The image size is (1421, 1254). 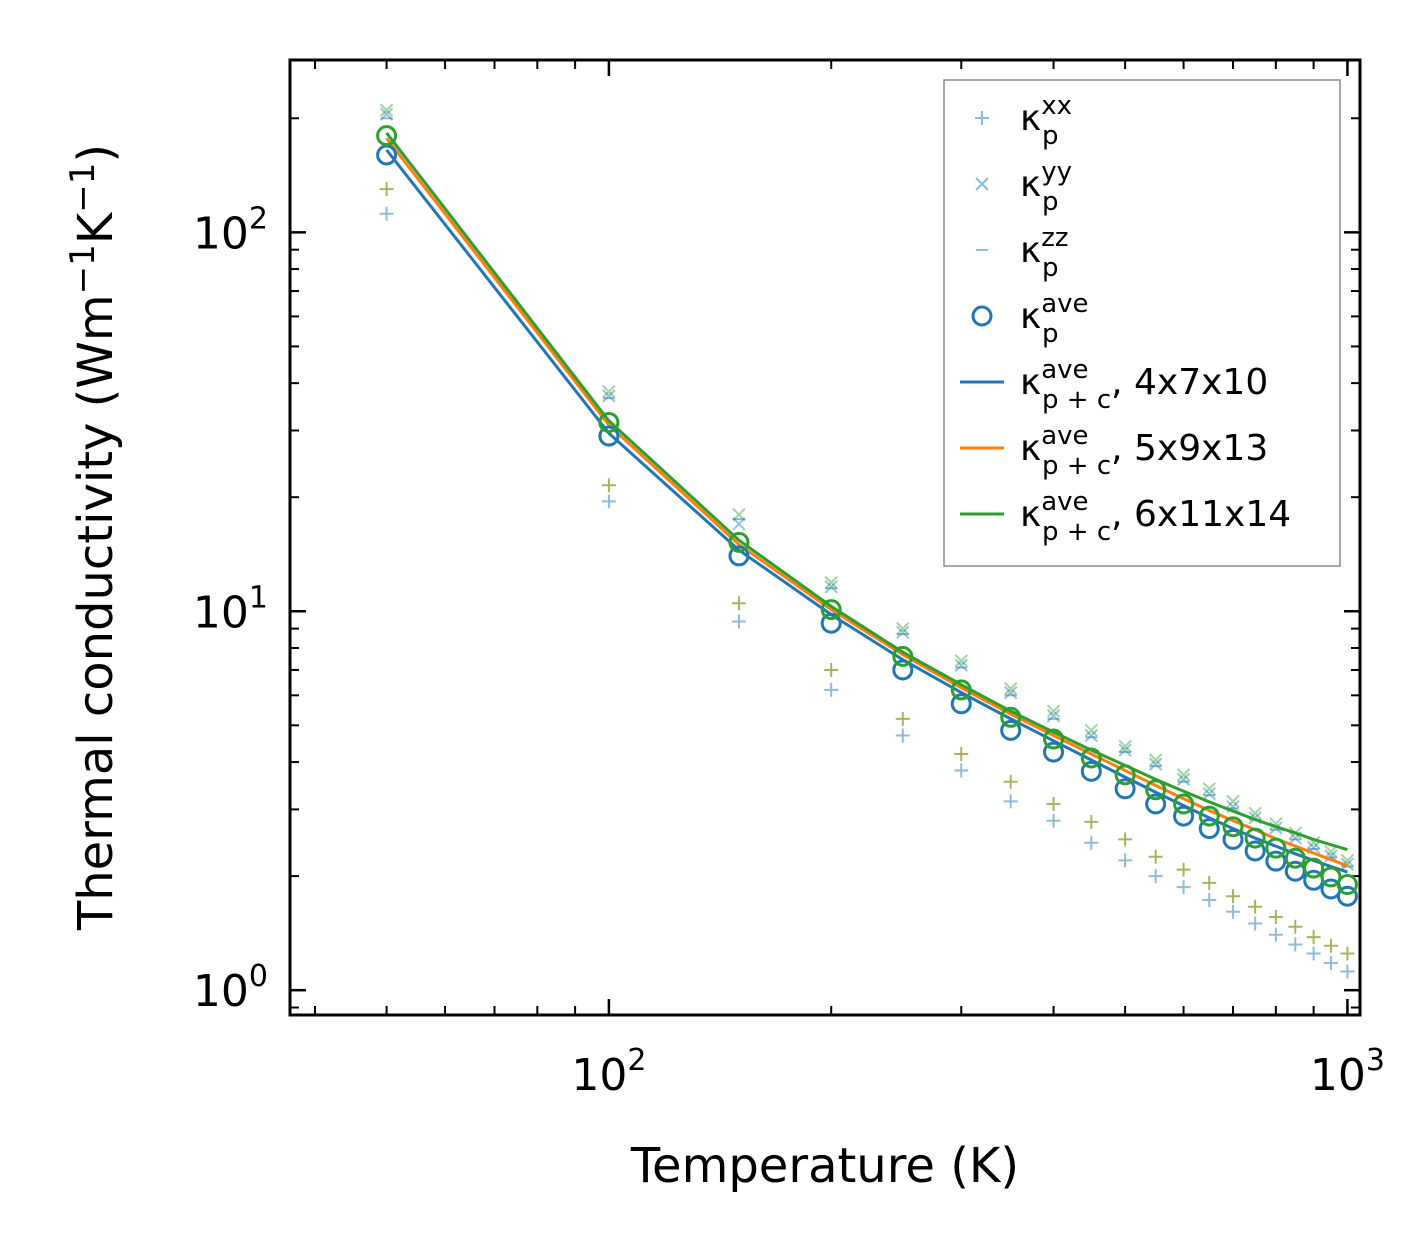 What do you see at coordinates (1144, 451) in the screenshot?
I see `legend-label: κave p + c, 5x9x13` at bounding box center [1144, 451].